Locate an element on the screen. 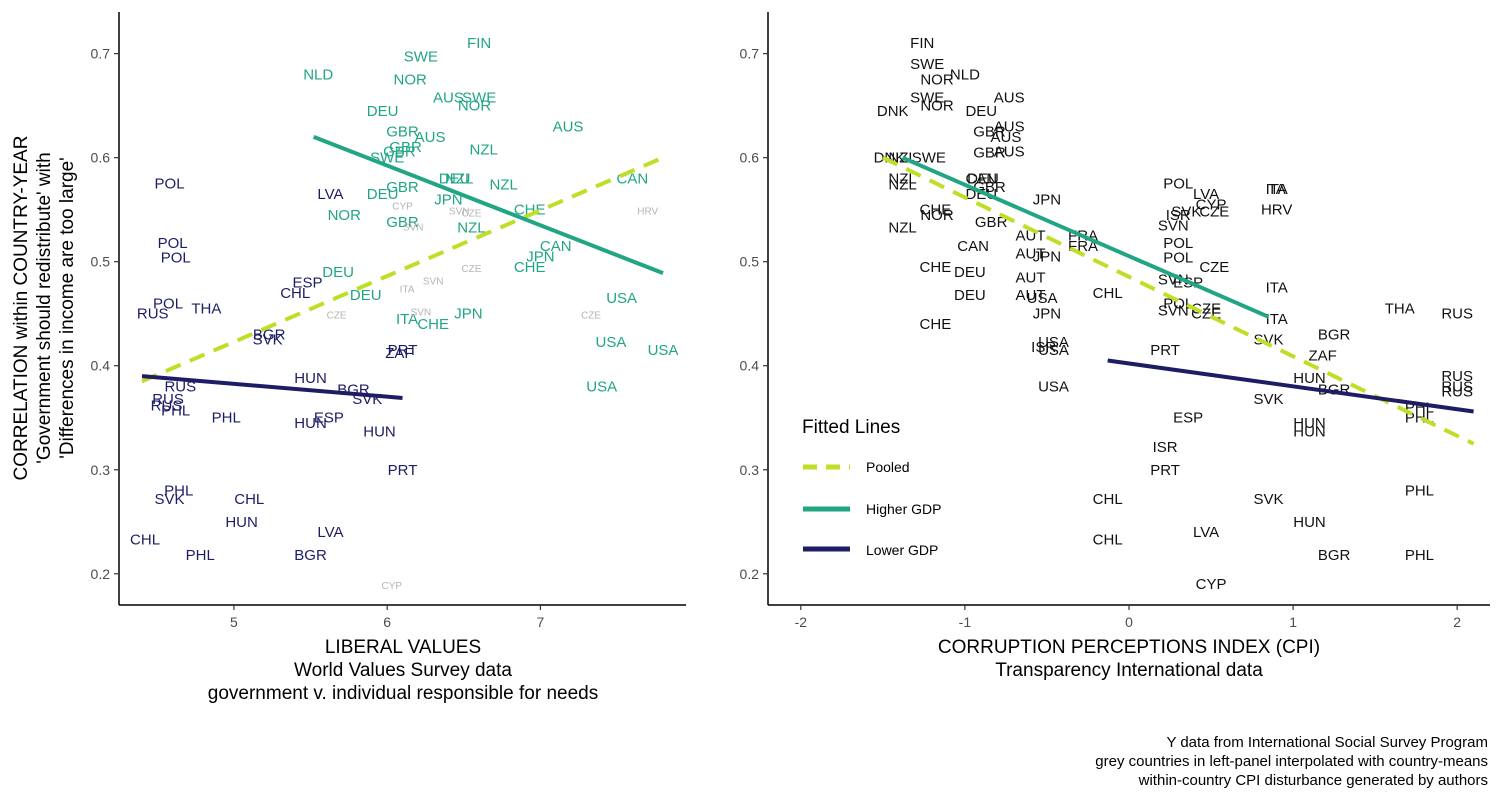 This screenshot has width=1500, height=800. right-x-tick-label: 0 is located at coordinates (1129, 622).